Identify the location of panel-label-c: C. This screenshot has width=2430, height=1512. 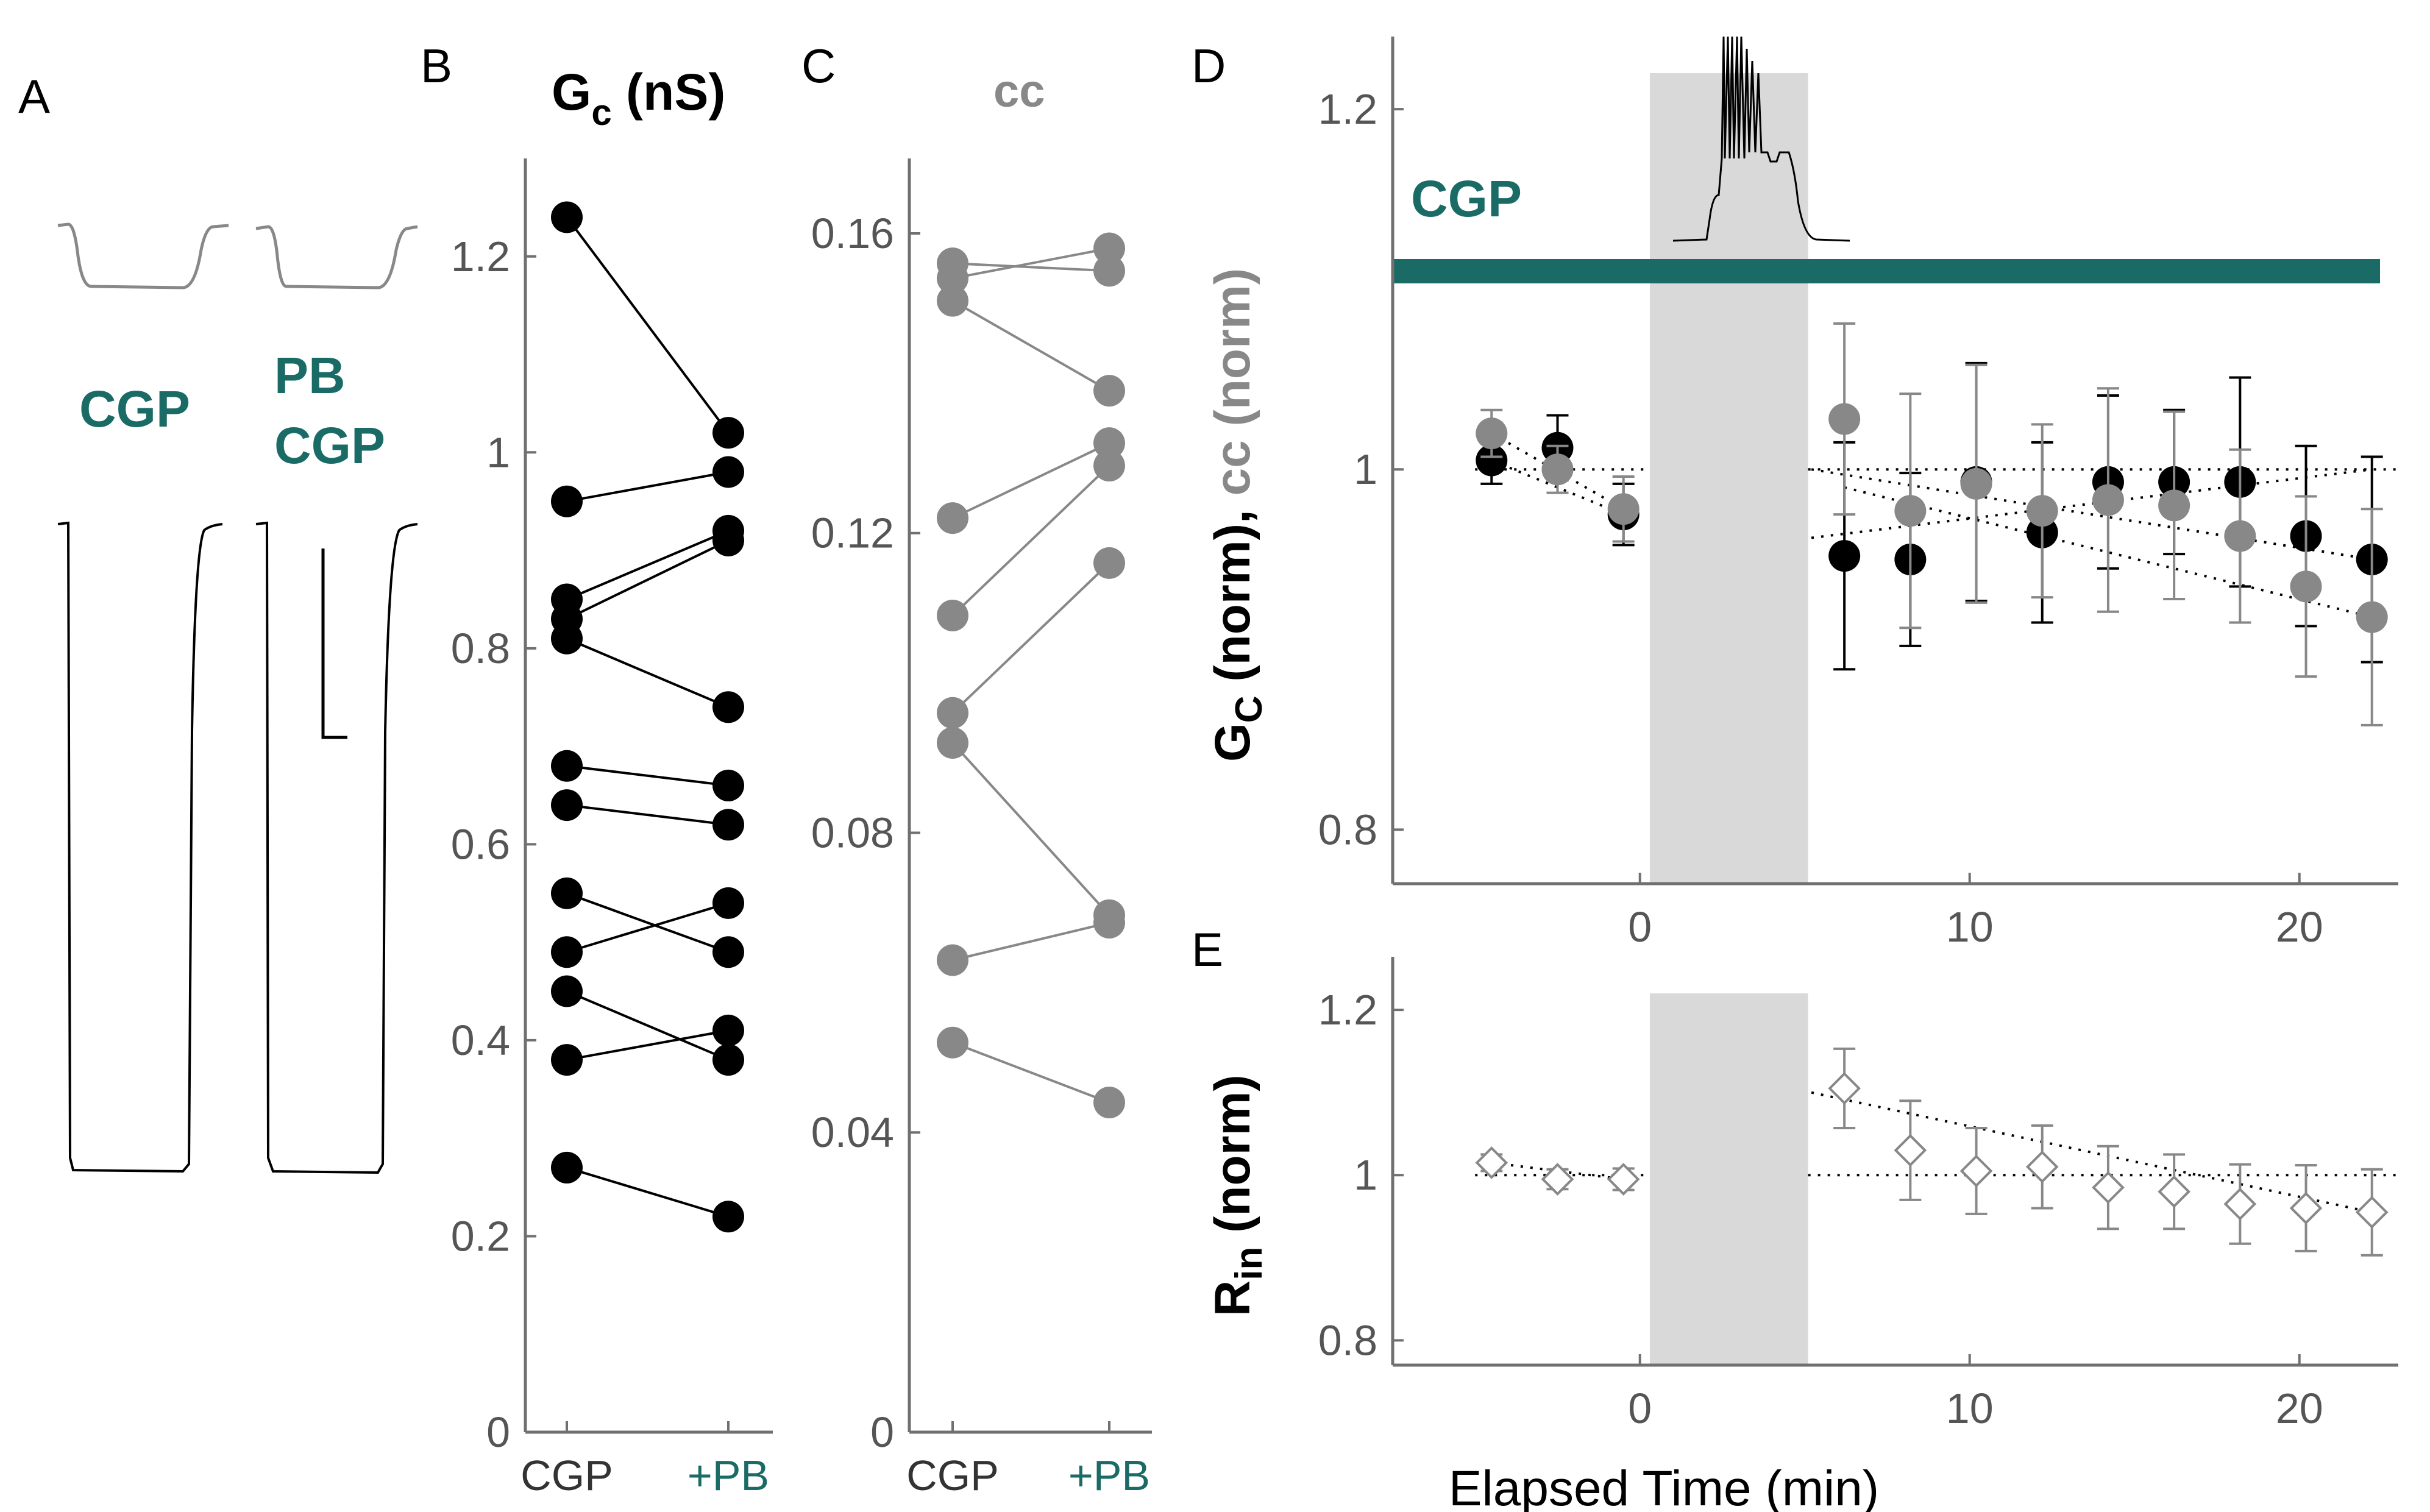
(819, 66).